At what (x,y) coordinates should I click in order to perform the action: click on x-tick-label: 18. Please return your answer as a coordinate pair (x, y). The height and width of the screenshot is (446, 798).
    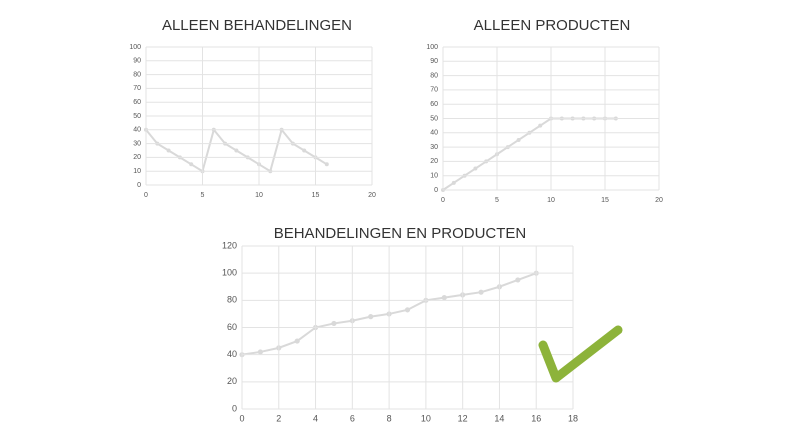
    Looking at the image, I should click on (573, 418).